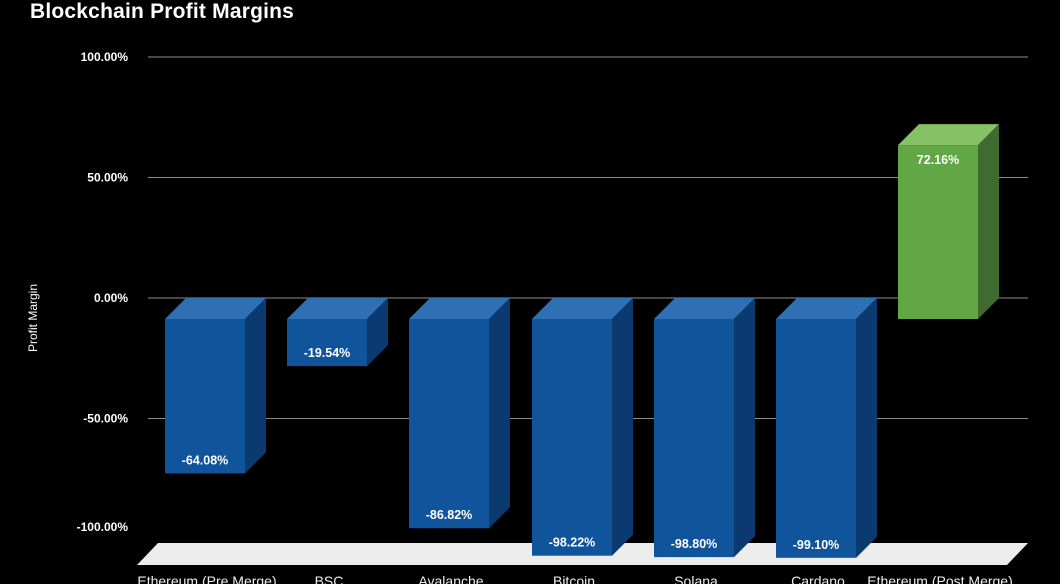  What do you see at coordinates (107, 178) in the screenshot?
I see `y-tick-label: 50.00%` at bounding box center [107, 178].